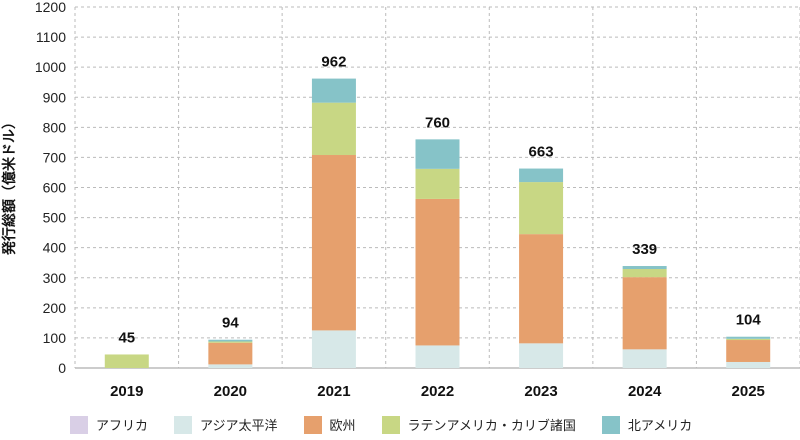  Describe the element at coordinates (660, 426) in the screenshot. I see `legend-label: 北アメリカ` at that location.